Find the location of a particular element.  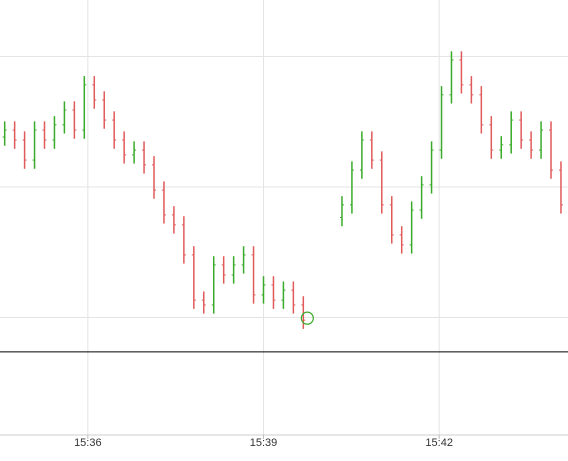

flag-marker is located at coordinates (307, 318).